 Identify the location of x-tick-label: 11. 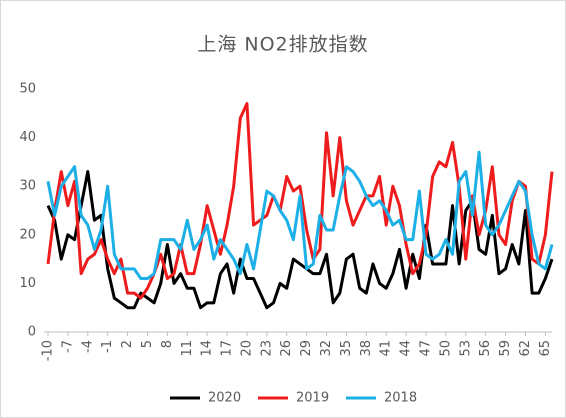
(187, 348).